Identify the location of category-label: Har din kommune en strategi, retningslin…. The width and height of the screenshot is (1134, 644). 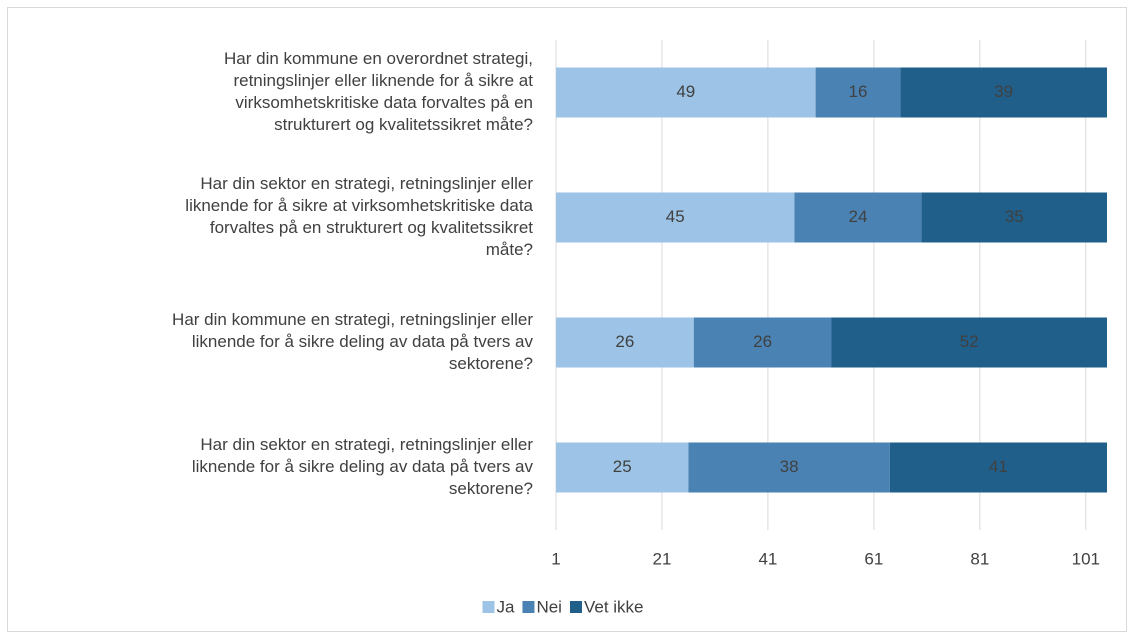
(352, 319).